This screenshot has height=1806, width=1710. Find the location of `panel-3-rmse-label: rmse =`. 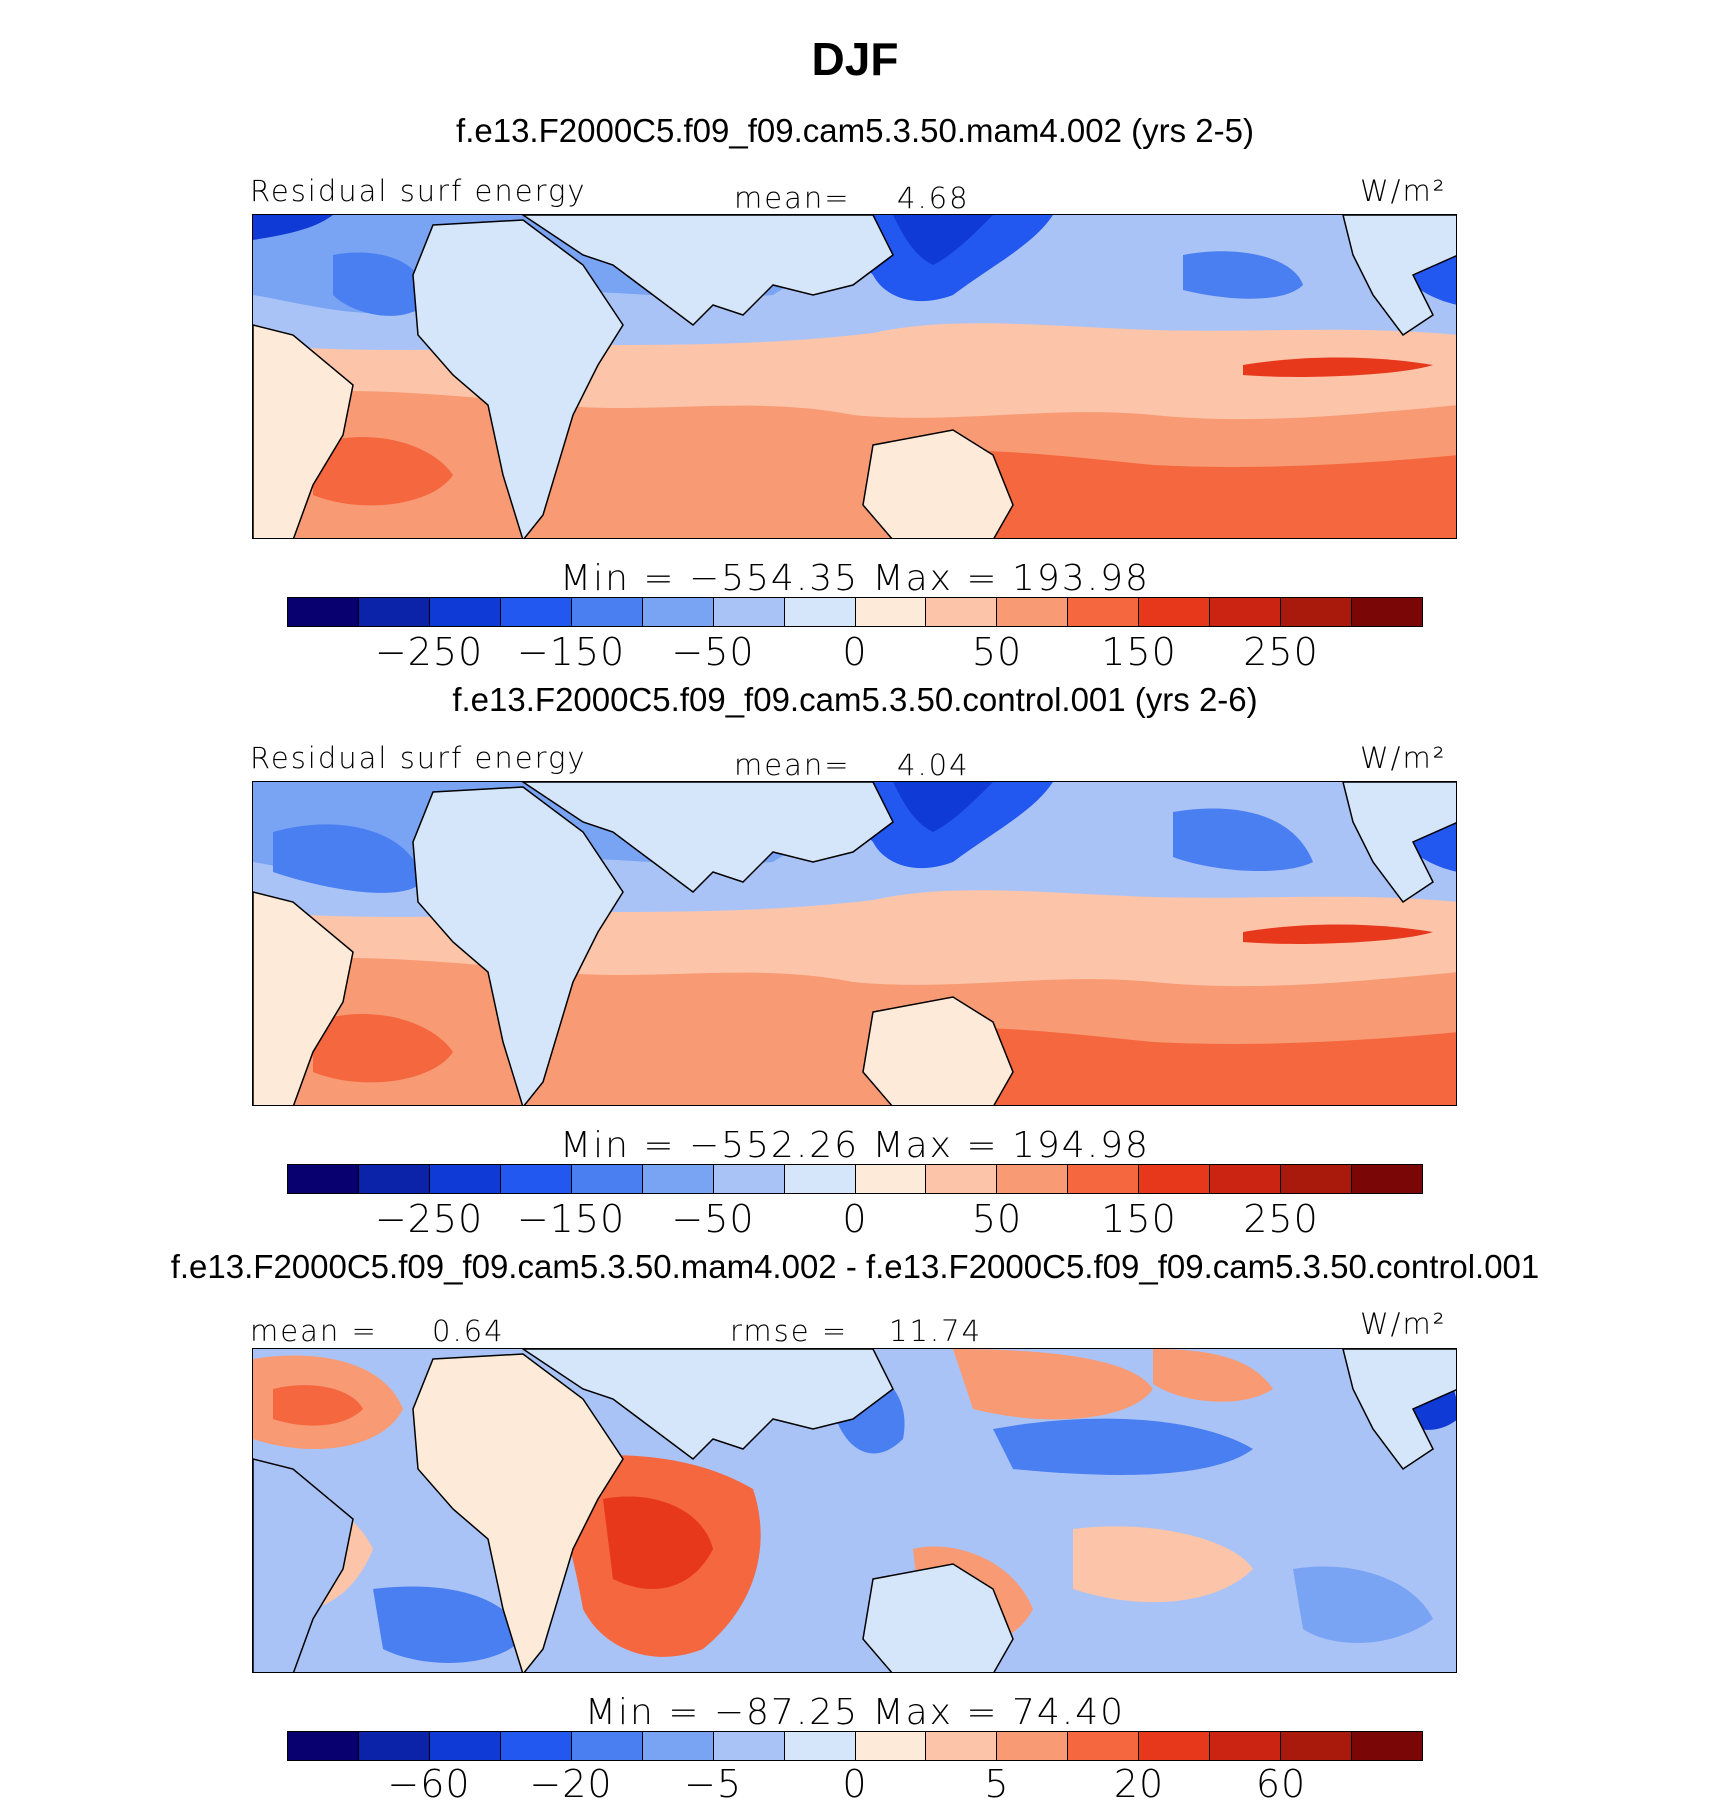

panel-3-rmse-label: rmse = is located at coordinates (789, 1331).